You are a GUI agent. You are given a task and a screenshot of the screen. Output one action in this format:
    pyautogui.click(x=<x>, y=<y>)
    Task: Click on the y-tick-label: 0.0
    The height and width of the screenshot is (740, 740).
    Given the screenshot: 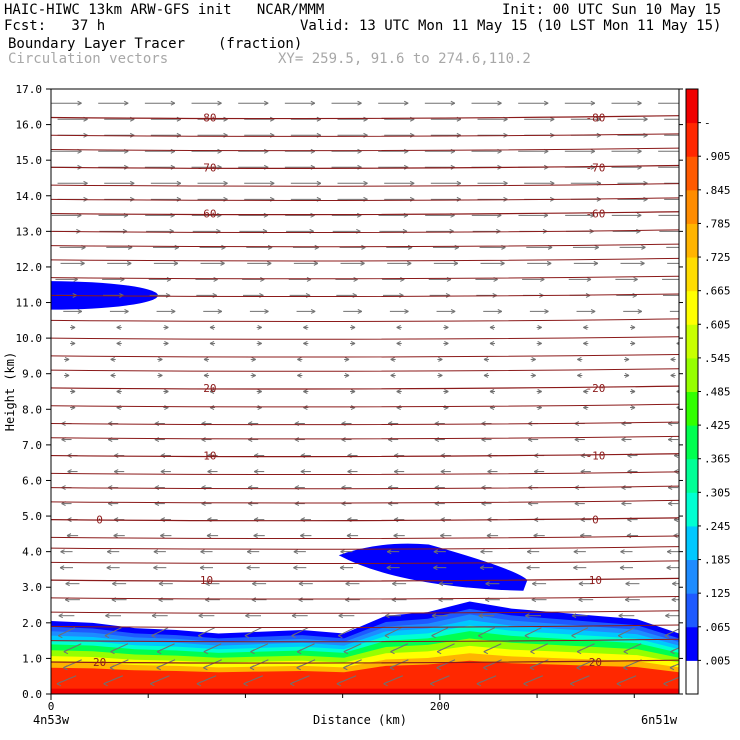 What is the action you would take?
    pyautogui.click(x=32, y=694)
    